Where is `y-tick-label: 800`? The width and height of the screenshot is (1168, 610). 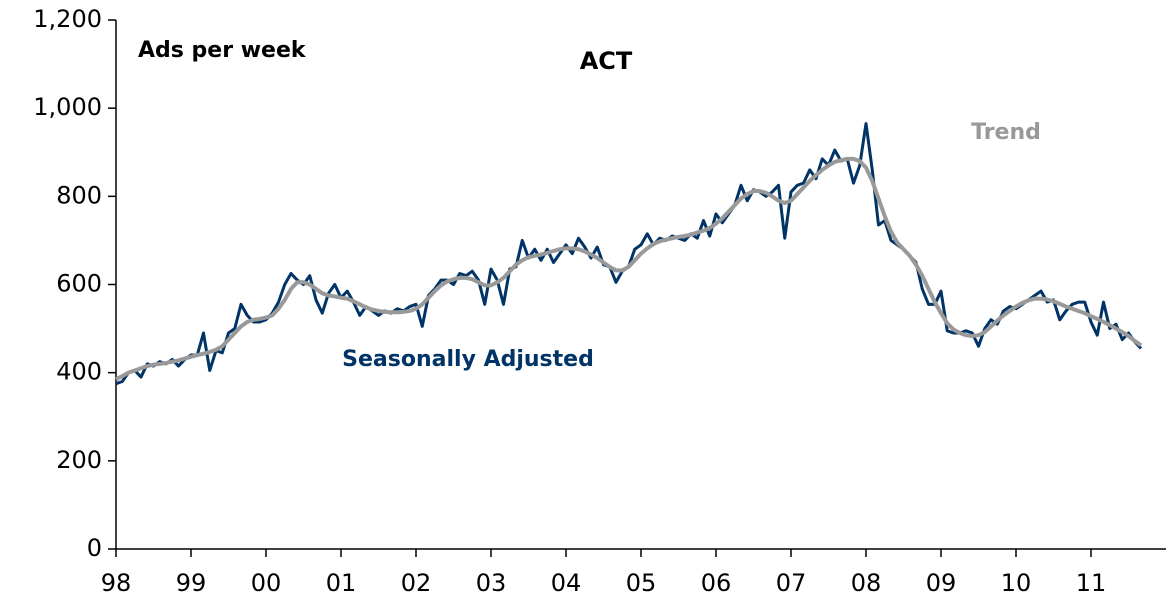
y-tick-label: 800 is located at coordinates (79, 195).